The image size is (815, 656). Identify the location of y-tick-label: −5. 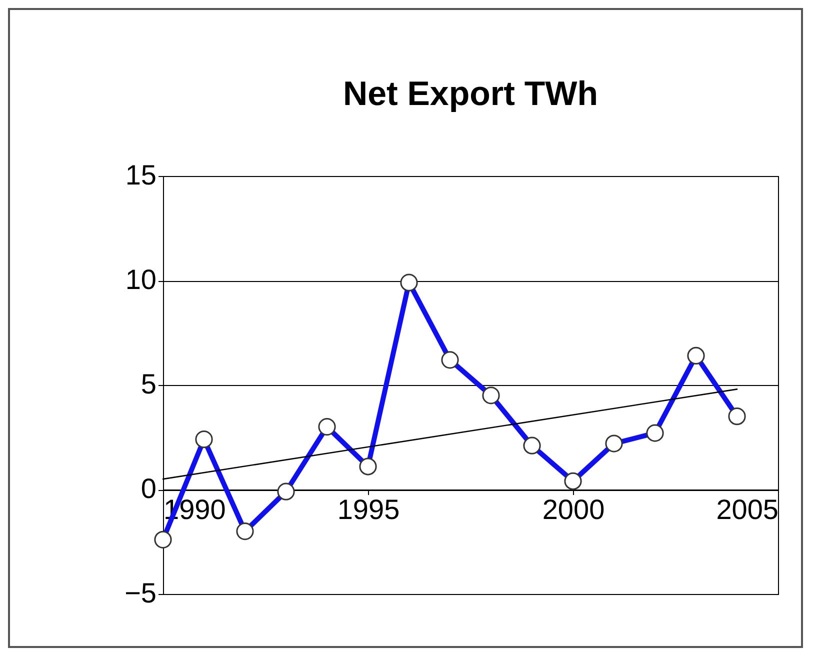
(140, 593).